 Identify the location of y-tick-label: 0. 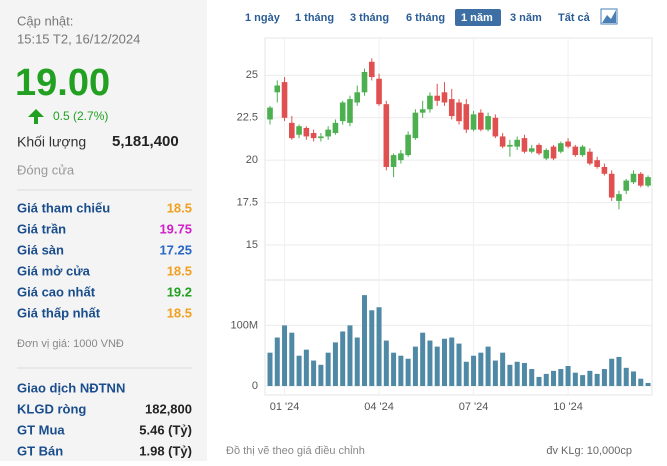
(255, 386).